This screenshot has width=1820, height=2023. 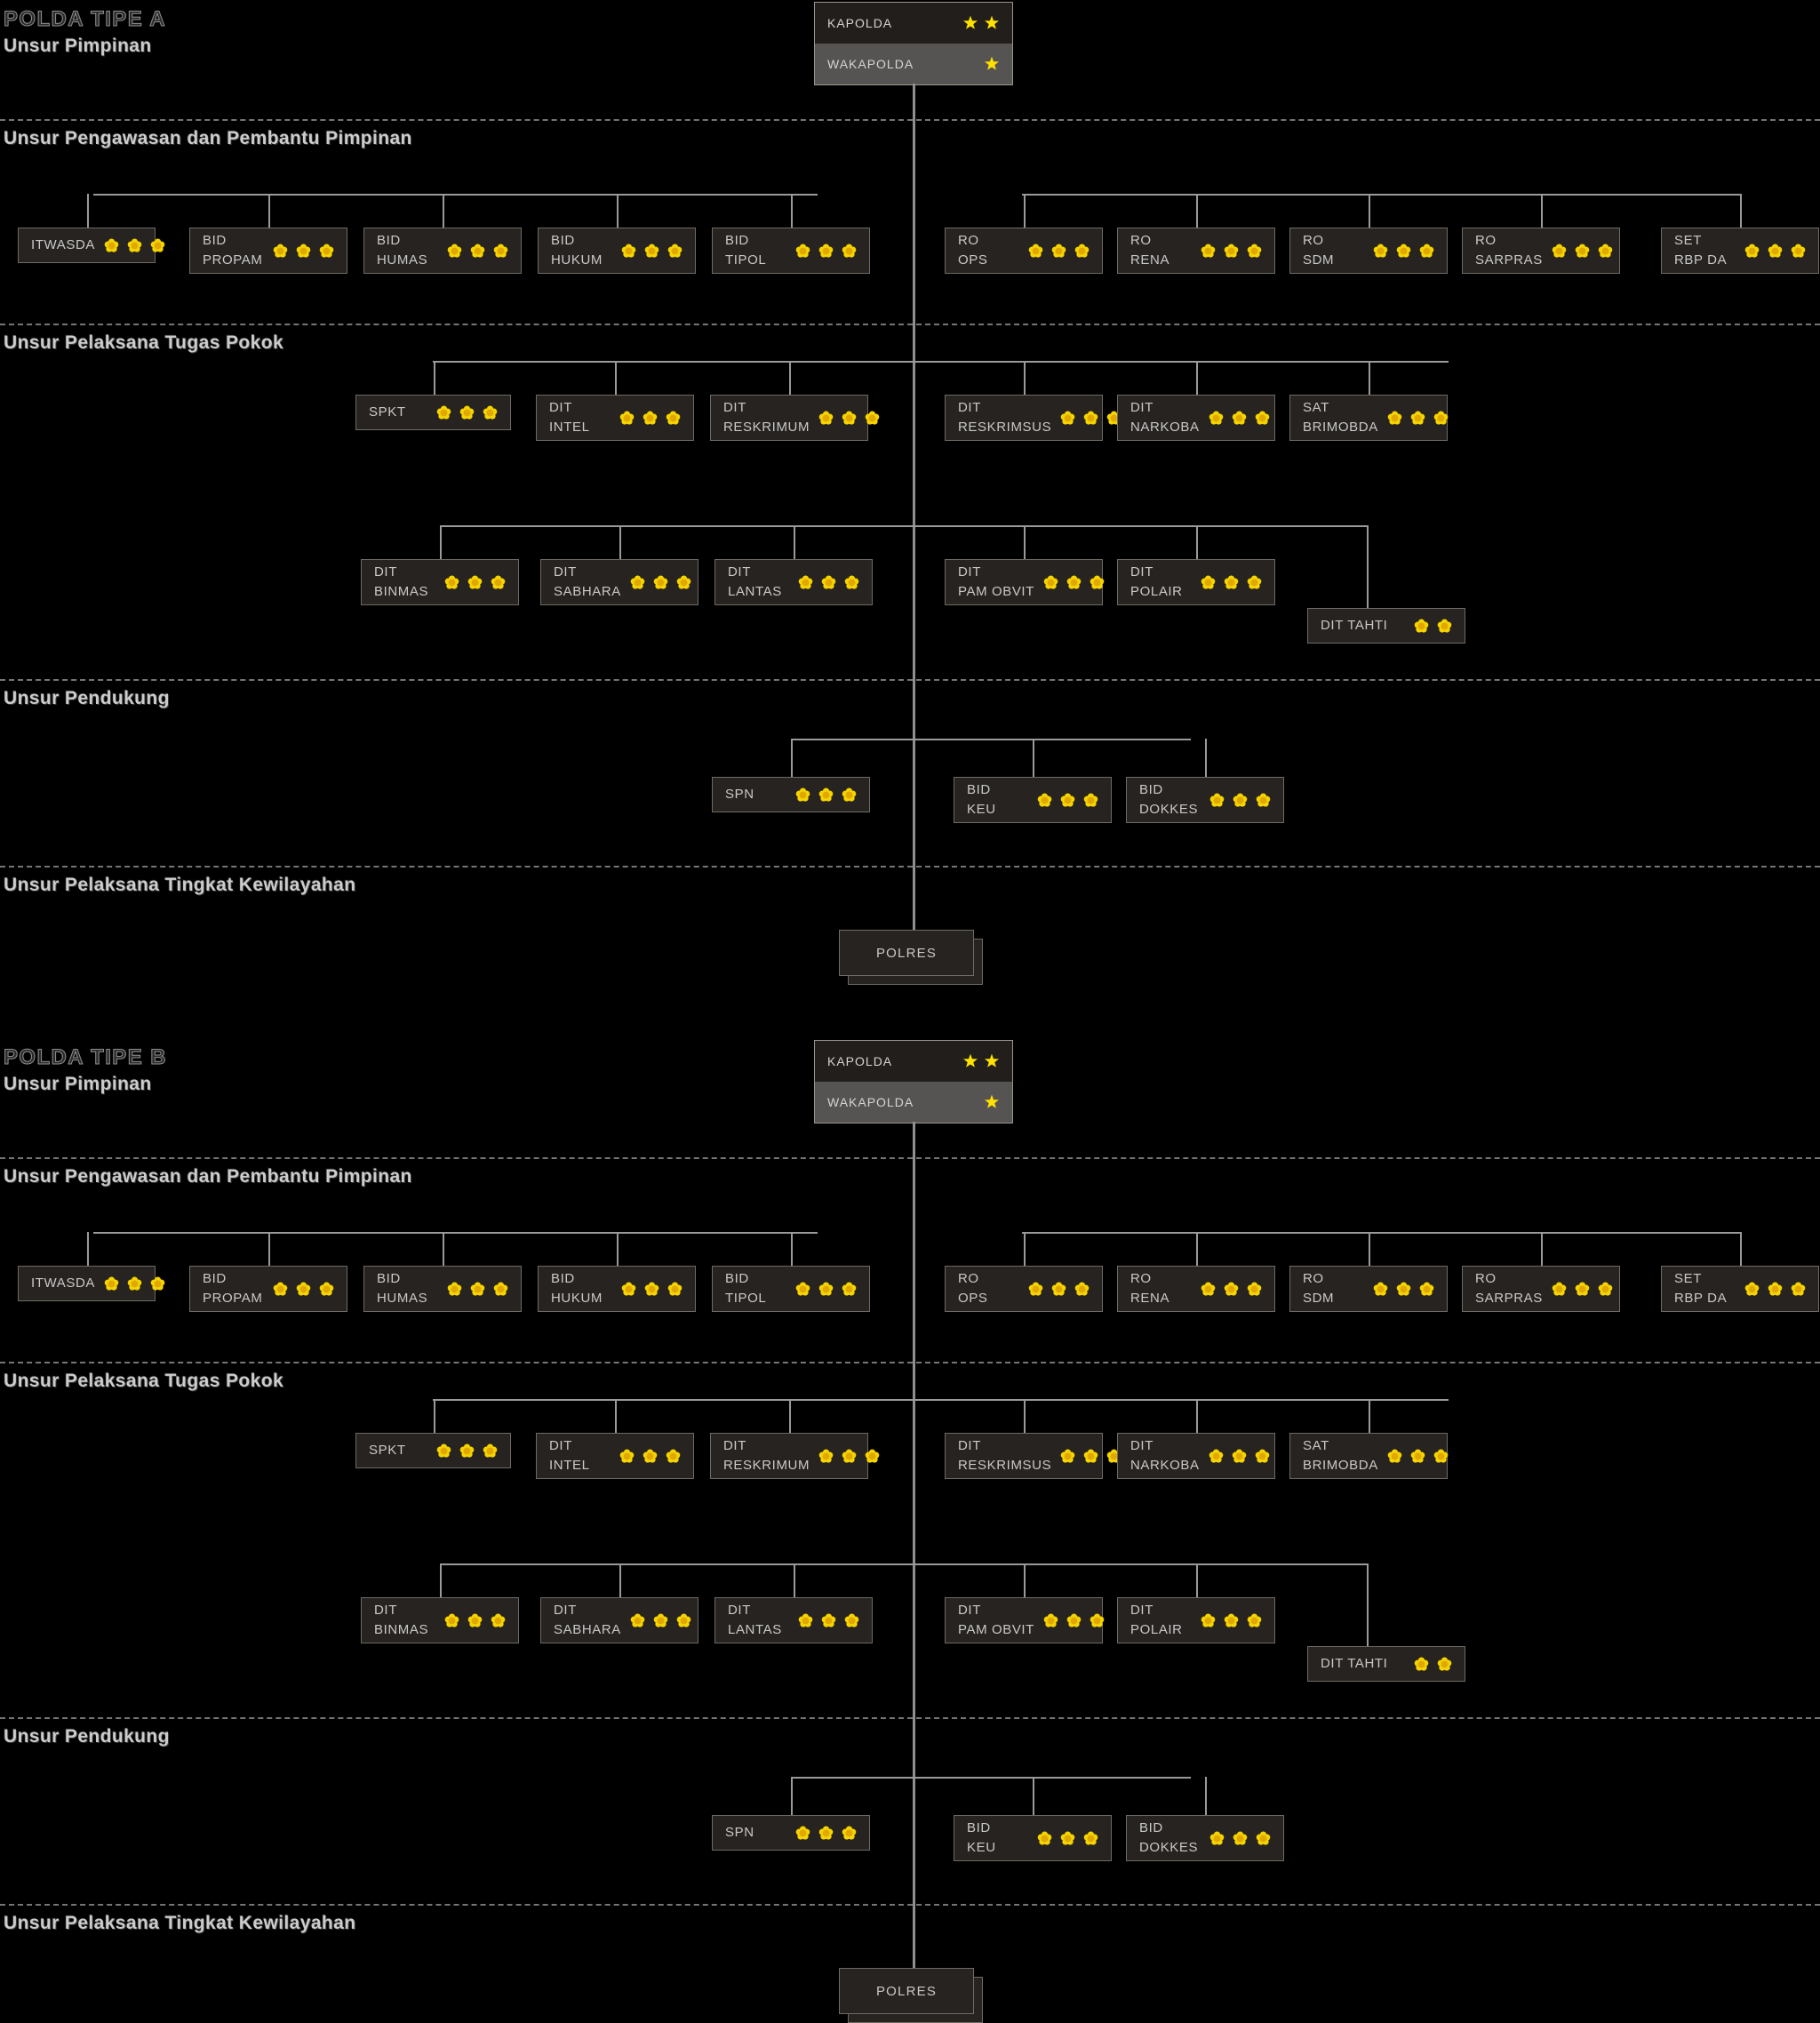 I want to click on org-node: RO OPS, so click(x=1024, y=251).